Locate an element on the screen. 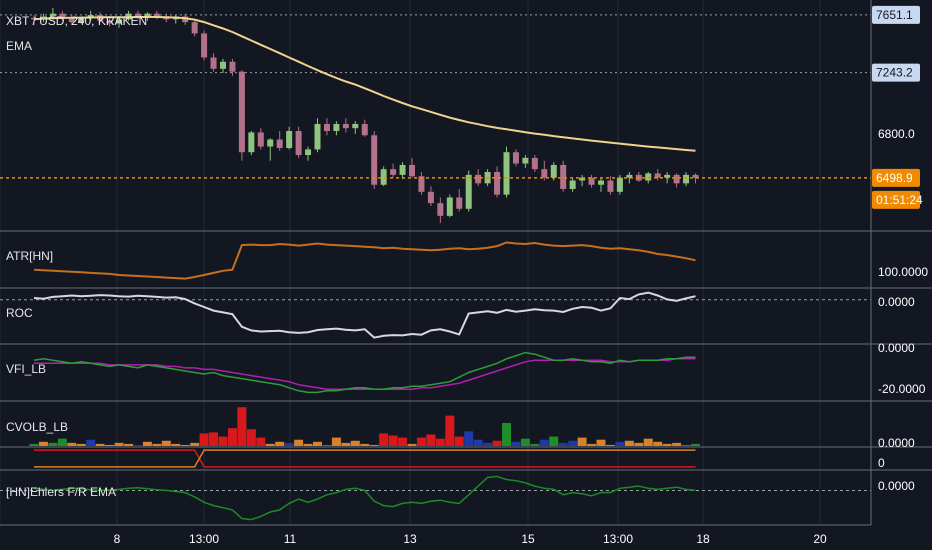  vfi-pane is located at coordinates (364, 372).